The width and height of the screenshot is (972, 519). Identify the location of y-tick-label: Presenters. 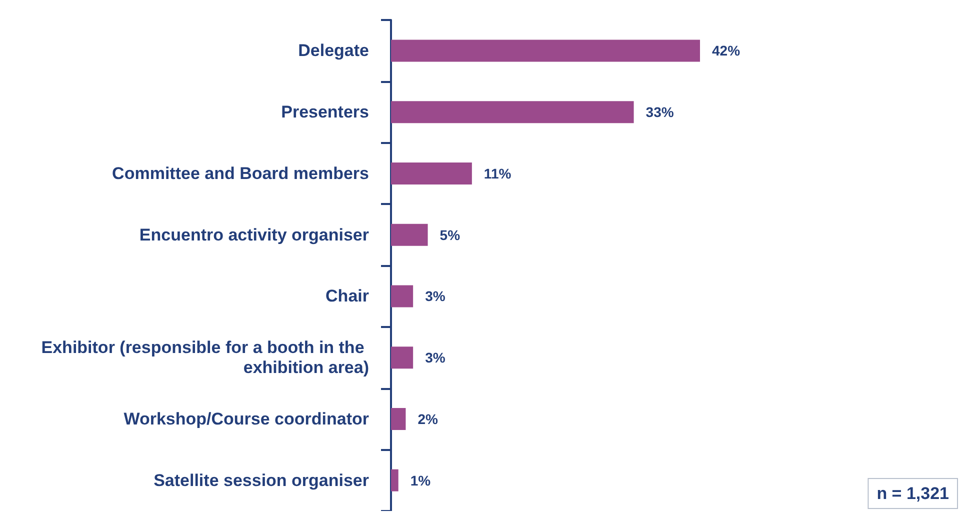
(325, 112).